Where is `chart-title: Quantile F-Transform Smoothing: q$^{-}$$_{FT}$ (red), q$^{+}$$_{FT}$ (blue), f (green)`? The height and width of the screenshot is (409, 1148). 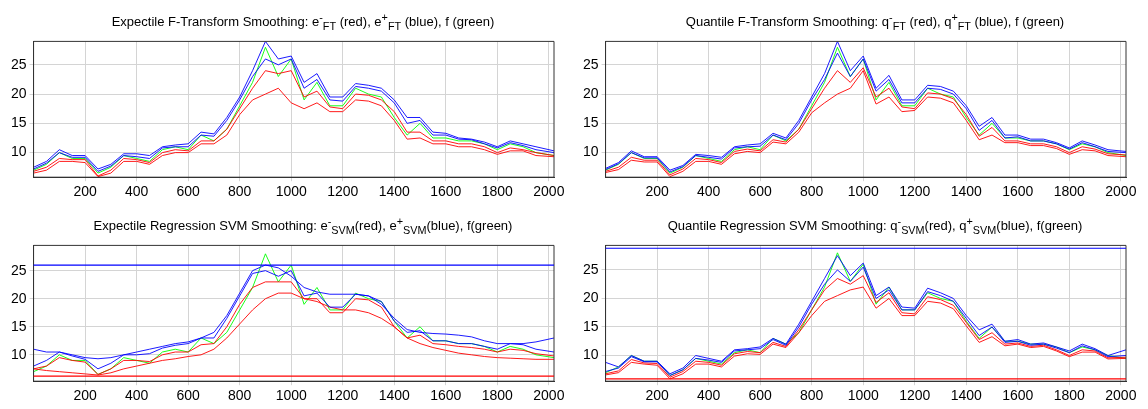
chart-title: Quantile F-Transform Smoothing: q$^{-}$$_{FT}$ (red), q$^{+}$$_{FT}$ (blue), f (green) is located at coordinates (875, 21).